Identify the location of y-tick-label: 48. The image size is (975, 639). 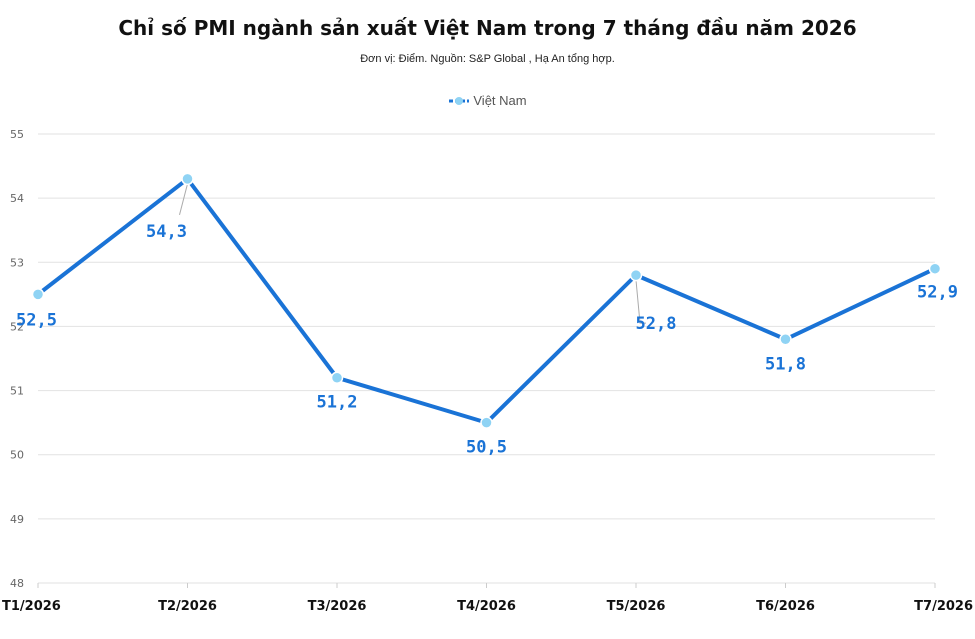
(17, 583).